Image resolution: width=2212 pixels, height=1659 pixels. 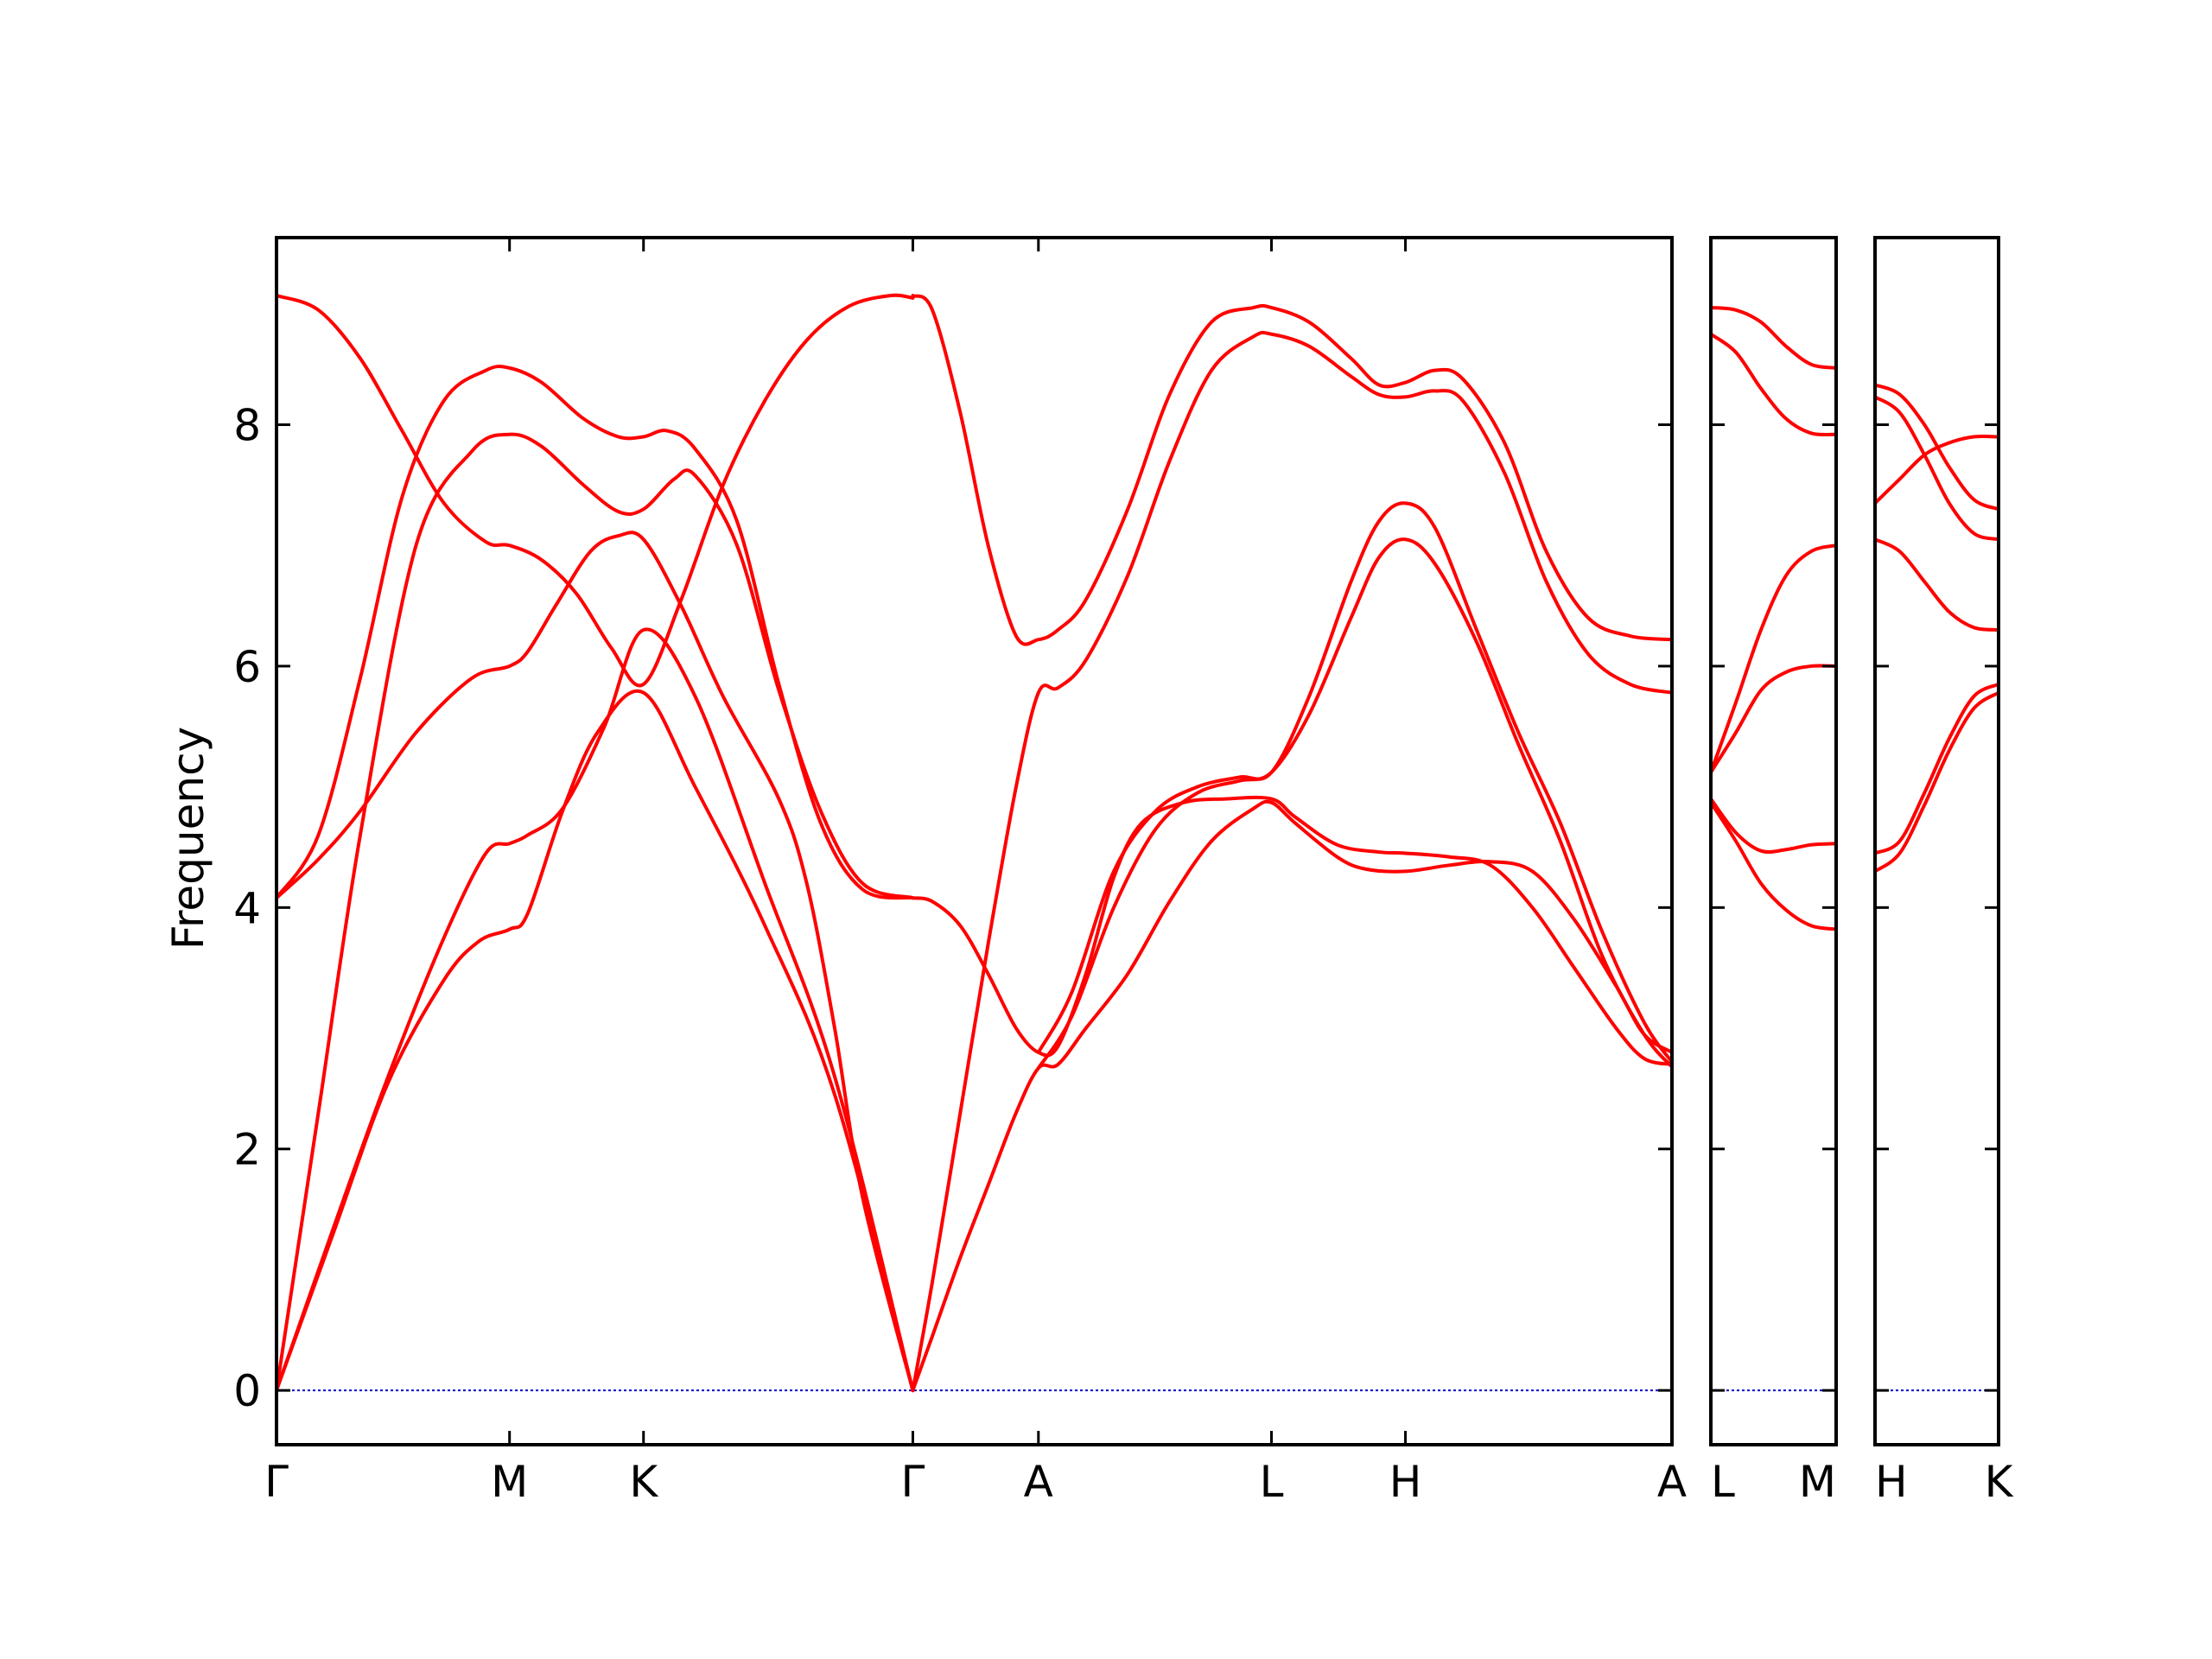 What do you see at coordinates (247, 908) in the screenshot?
I see `y-tick-label: 4` at bounding box center [247, 908].